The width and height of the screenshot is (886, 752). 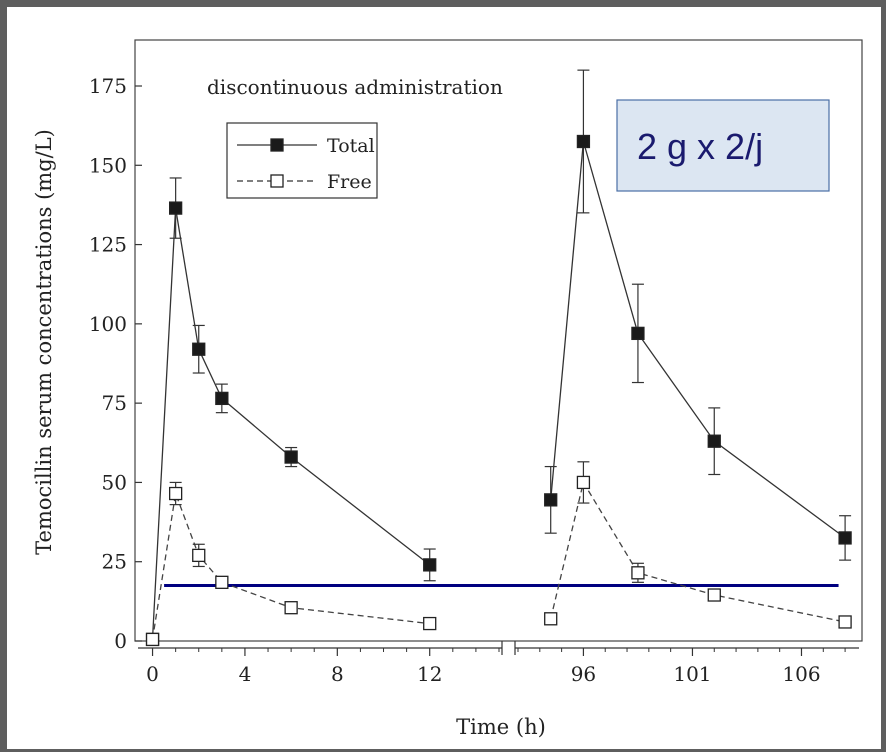 What do you see at coordinates (700, 146) in the screenshot?
I see `dose-label: 2 g x 2/j` at bounding box center [700, 146].